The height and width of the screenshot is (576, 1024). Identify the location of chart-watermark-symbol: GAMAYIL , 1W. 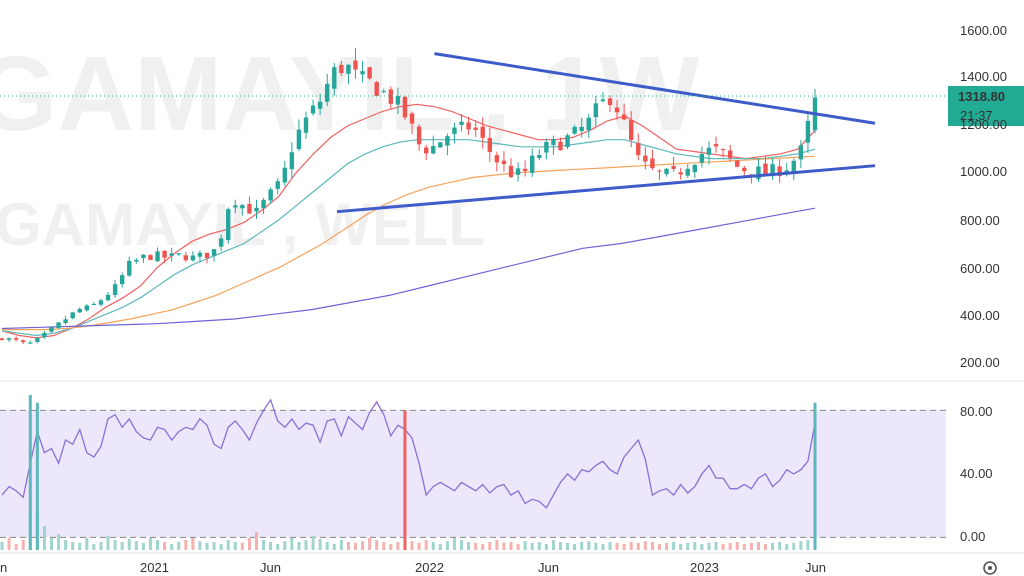
(349, 94).